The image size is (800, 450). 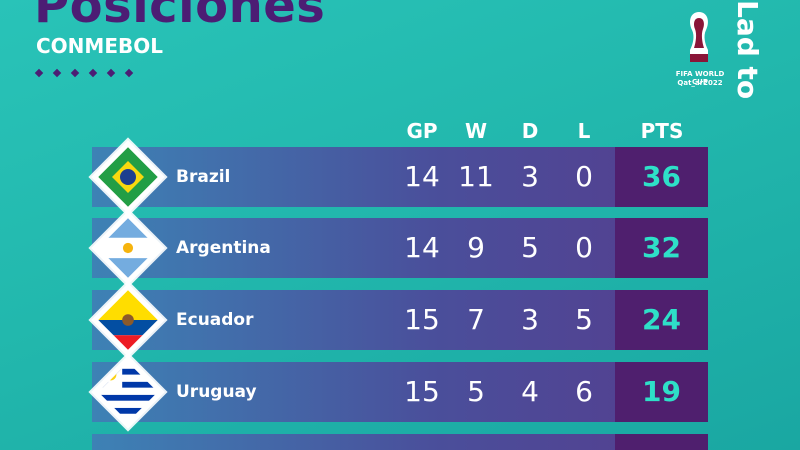 I want to click on stat-pts: 24, so click(x=661, y=320).